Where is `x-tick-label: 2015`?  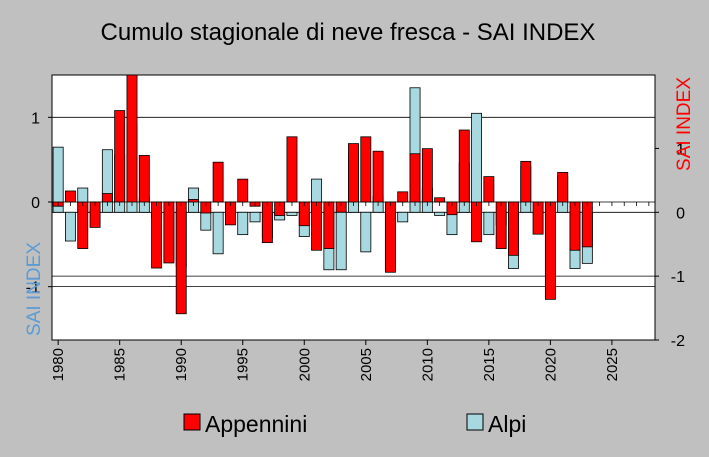 x-tick-label: 2015 is located at coordinates (489, 364).